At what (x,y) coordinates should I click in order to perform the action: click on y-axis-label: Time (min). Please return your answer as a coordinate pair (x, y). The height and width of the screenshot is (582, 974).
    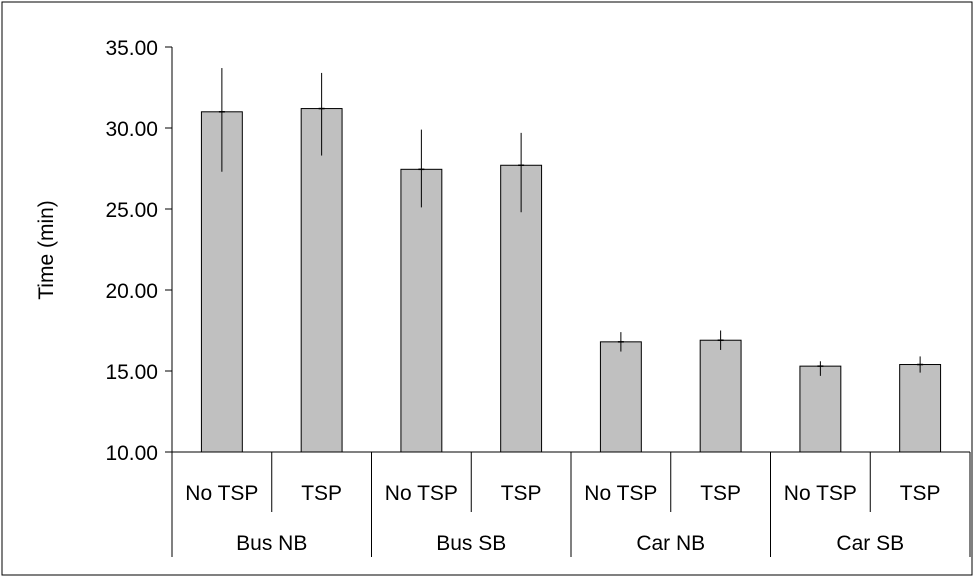
    Looking at the image, I should click on (46, 250).